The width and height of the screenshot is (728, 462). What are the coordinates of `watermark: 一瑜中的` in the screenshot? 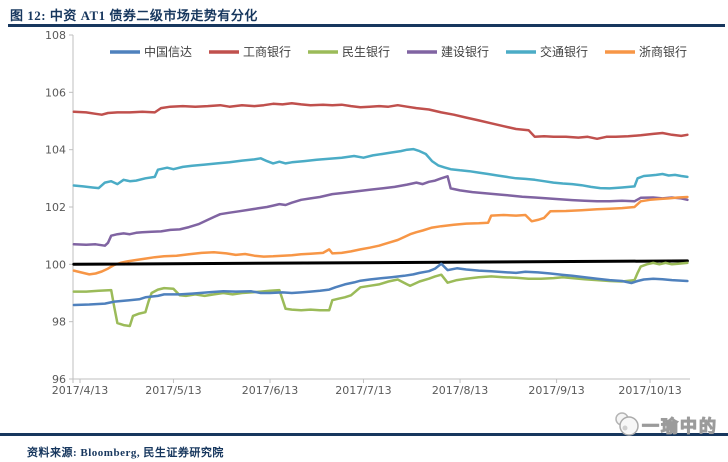 It's located at (665, 424).